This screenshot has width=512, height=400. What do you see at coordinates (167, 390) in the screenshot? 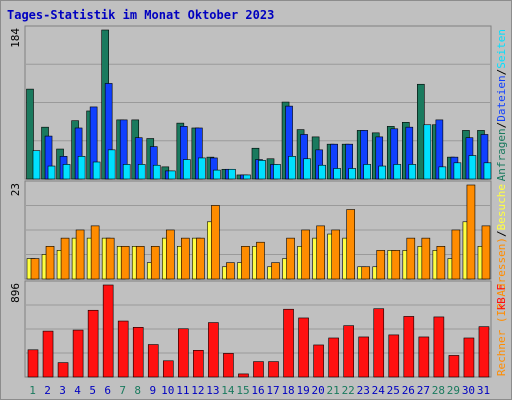
I see `day-label: 10` at bounding box center [167, 390].